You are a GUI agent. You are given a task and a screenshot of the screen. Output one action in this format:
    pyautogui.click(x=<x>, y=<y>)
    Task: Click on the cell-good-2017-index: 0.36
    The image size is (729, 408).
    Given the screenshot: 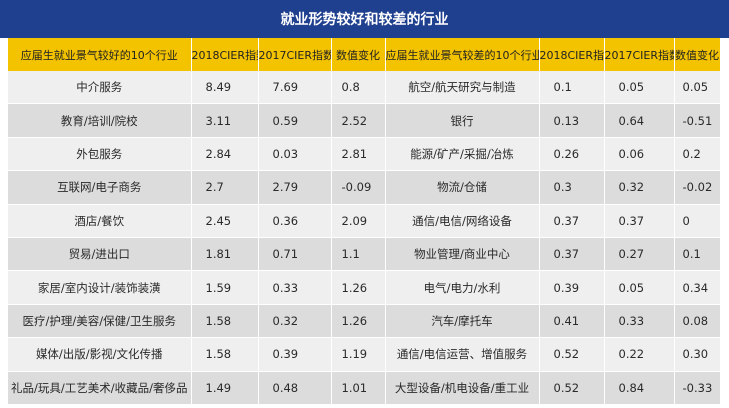 What is the action you would take?
    pyautogui.click(x=295, y=221)
    